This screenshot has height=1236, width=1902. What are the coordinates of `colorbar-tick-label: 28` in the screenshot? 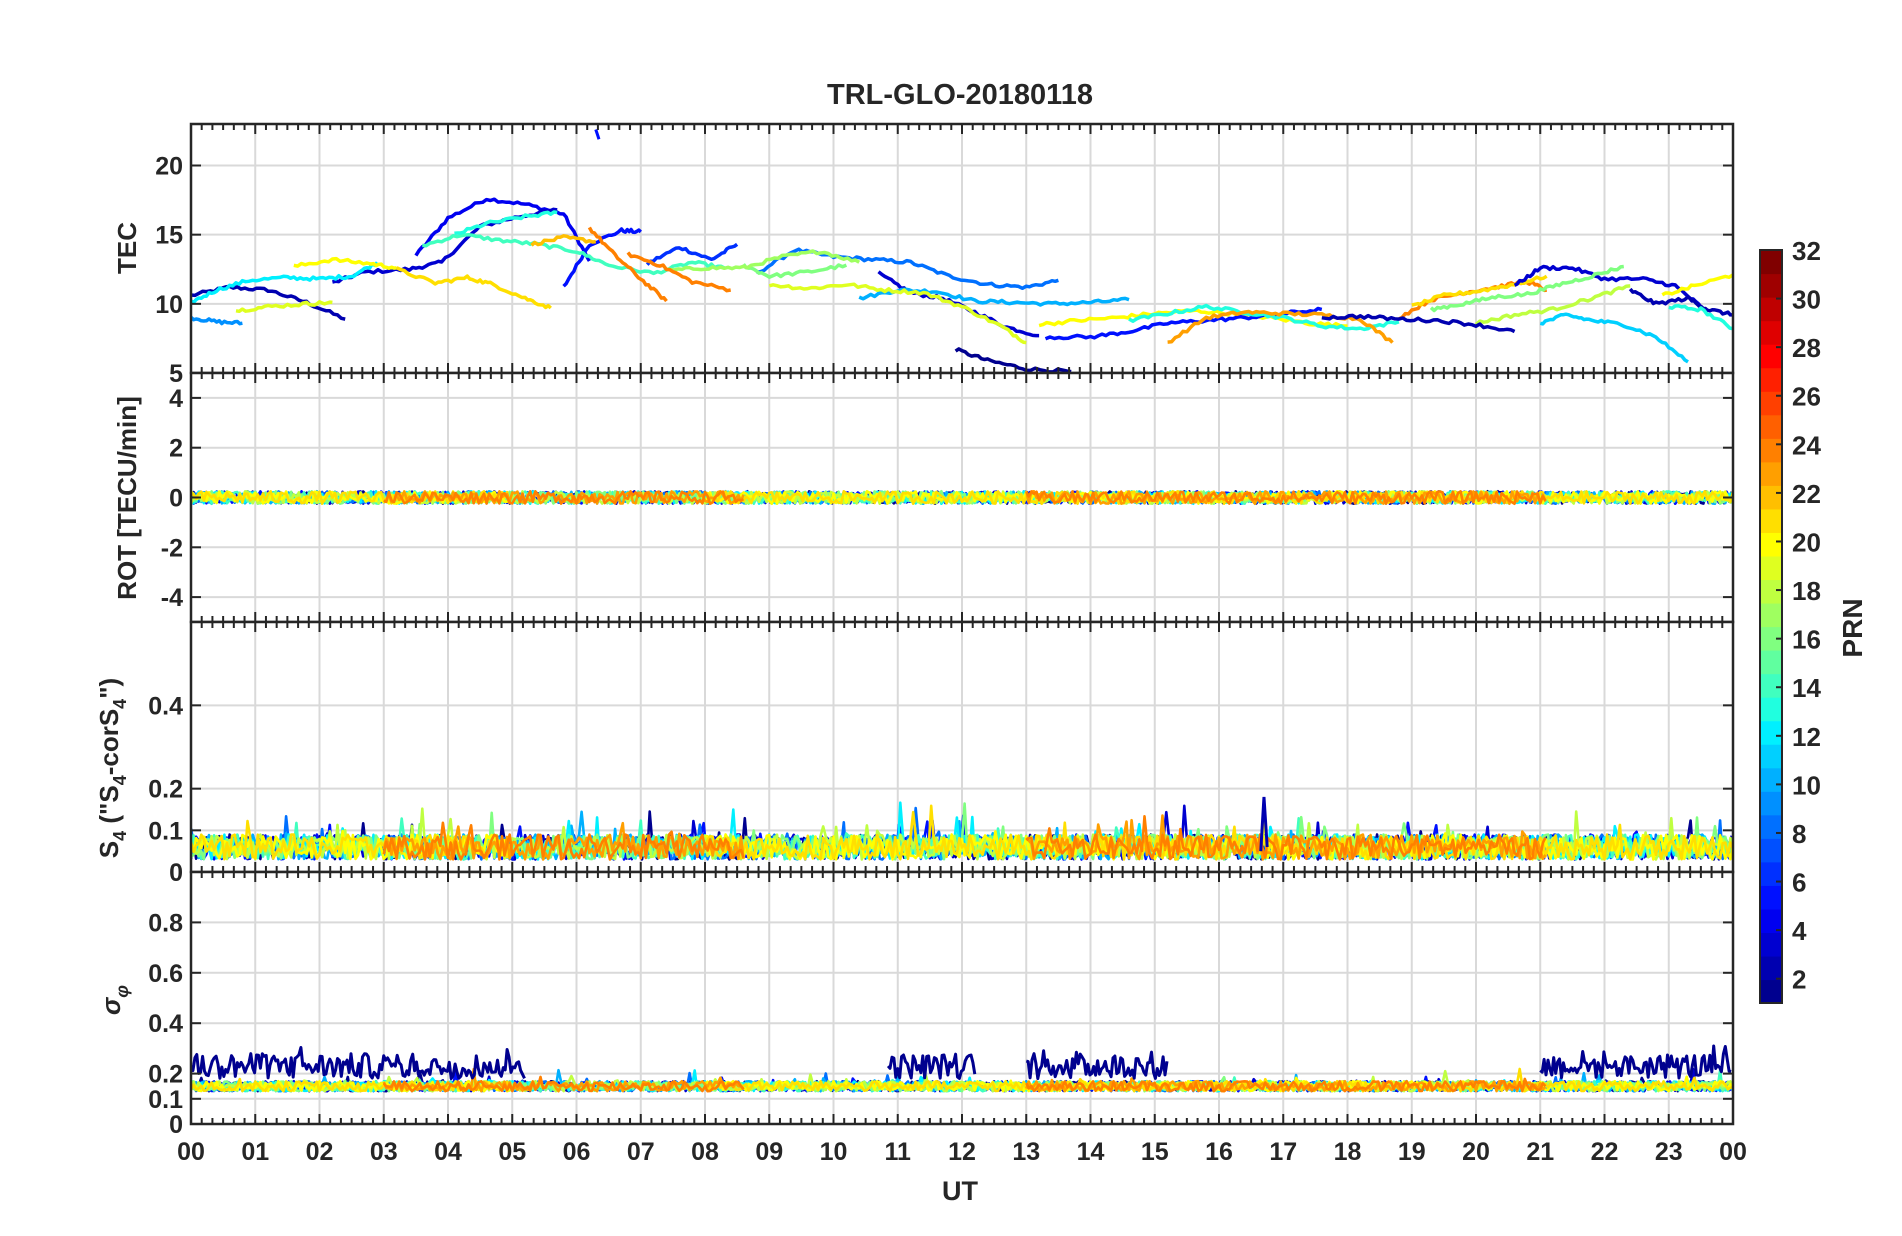 It's located at (1806, 348).